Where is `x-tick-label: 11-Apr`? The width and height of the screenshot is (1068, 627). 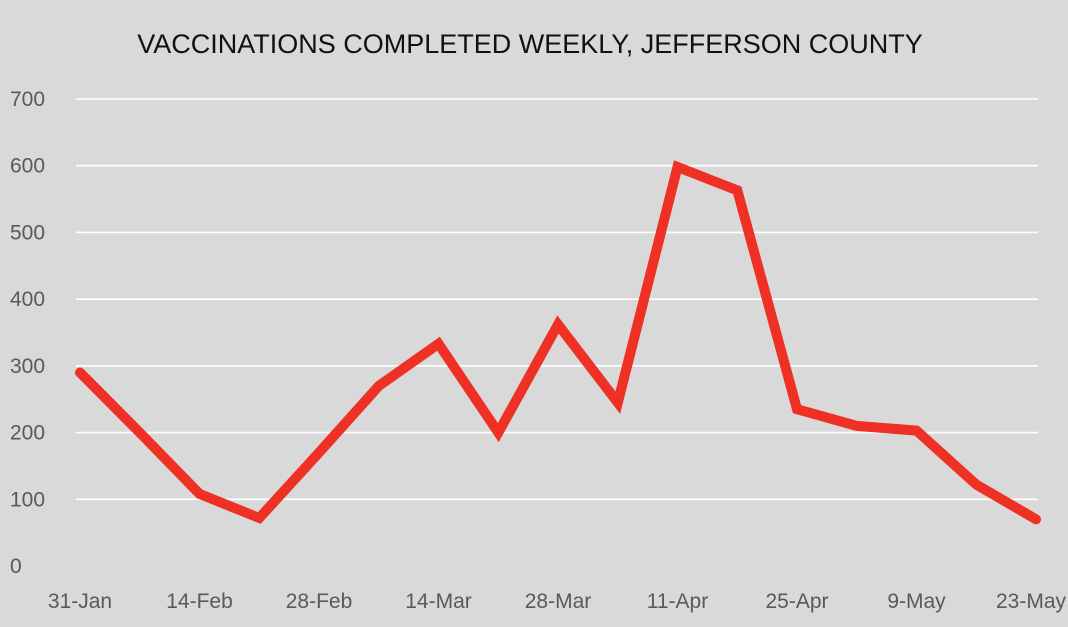
x-tick-label: 11-Apr is located at coordinates (677, 601).